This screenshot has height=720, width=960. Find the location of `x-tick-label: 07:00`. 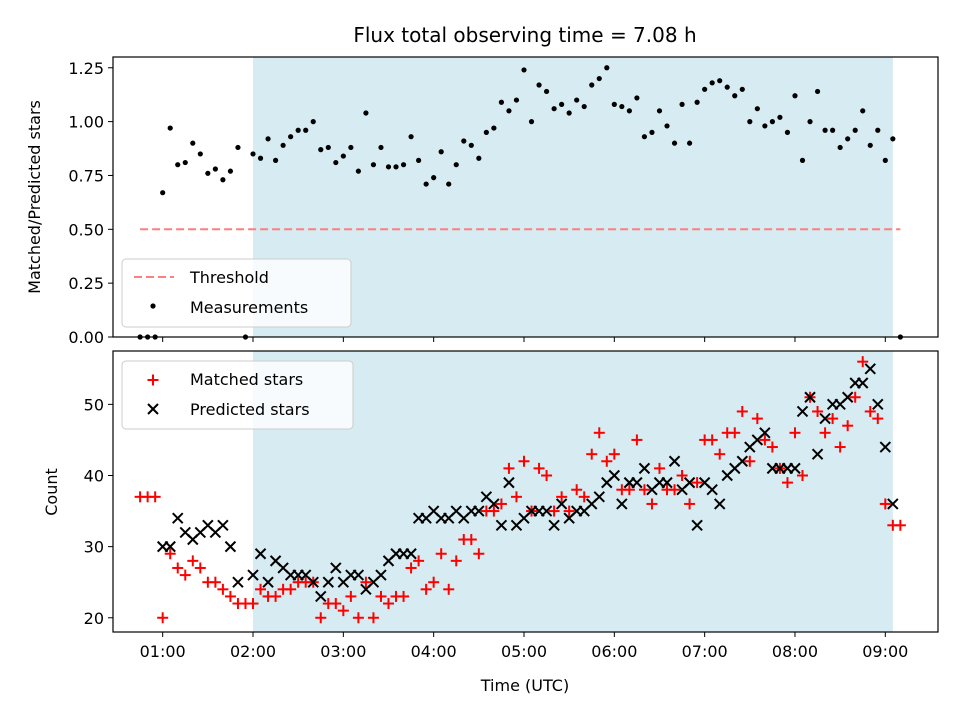

x-tick-label: 07:00 is located at coordinates (705, 651).